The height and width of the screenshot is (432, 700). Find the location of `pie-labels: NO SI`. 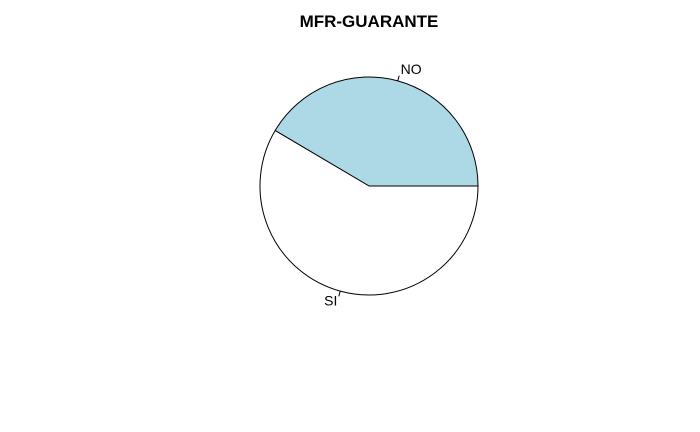

pie-labels: NO SI is located at coordinates (373, 184).